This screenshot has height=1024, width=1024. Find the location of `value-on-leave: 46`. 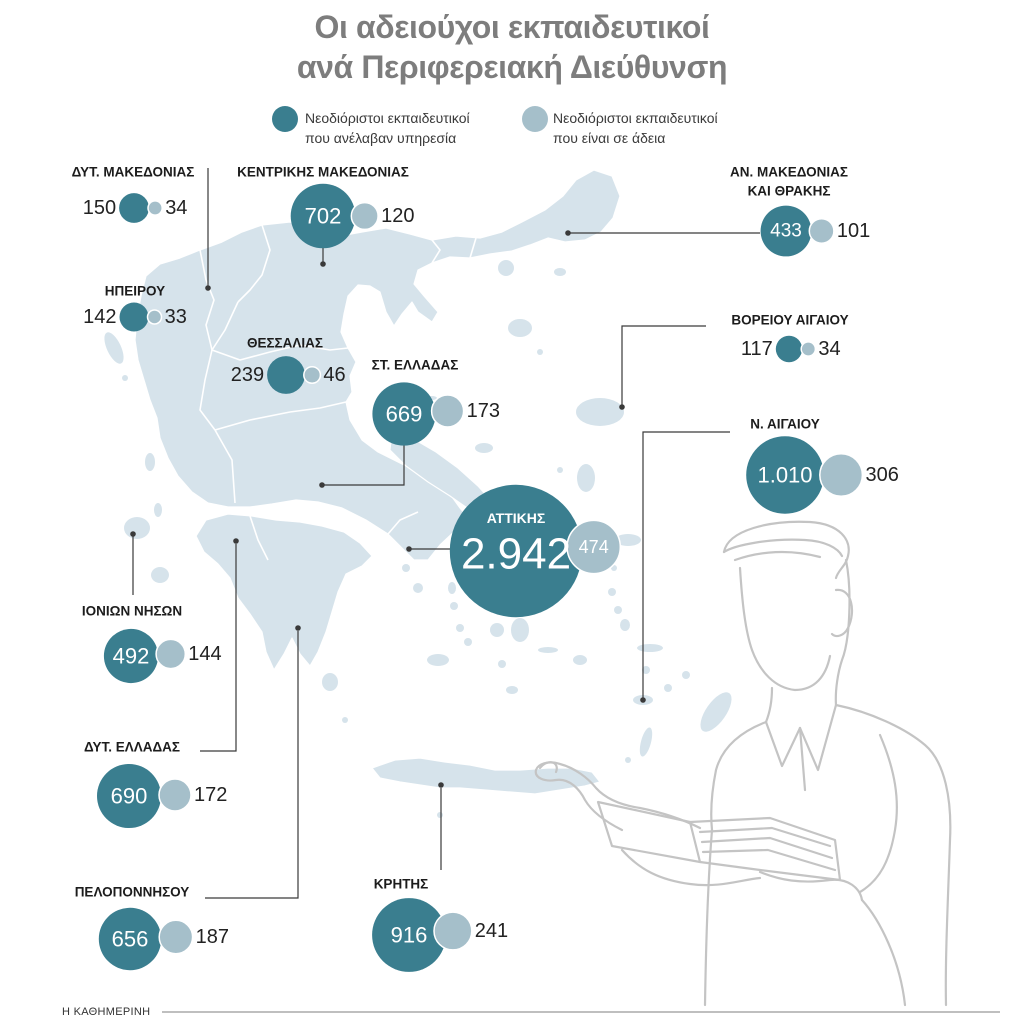

value-on-leave: 46 is located at coordinates (334, 375).